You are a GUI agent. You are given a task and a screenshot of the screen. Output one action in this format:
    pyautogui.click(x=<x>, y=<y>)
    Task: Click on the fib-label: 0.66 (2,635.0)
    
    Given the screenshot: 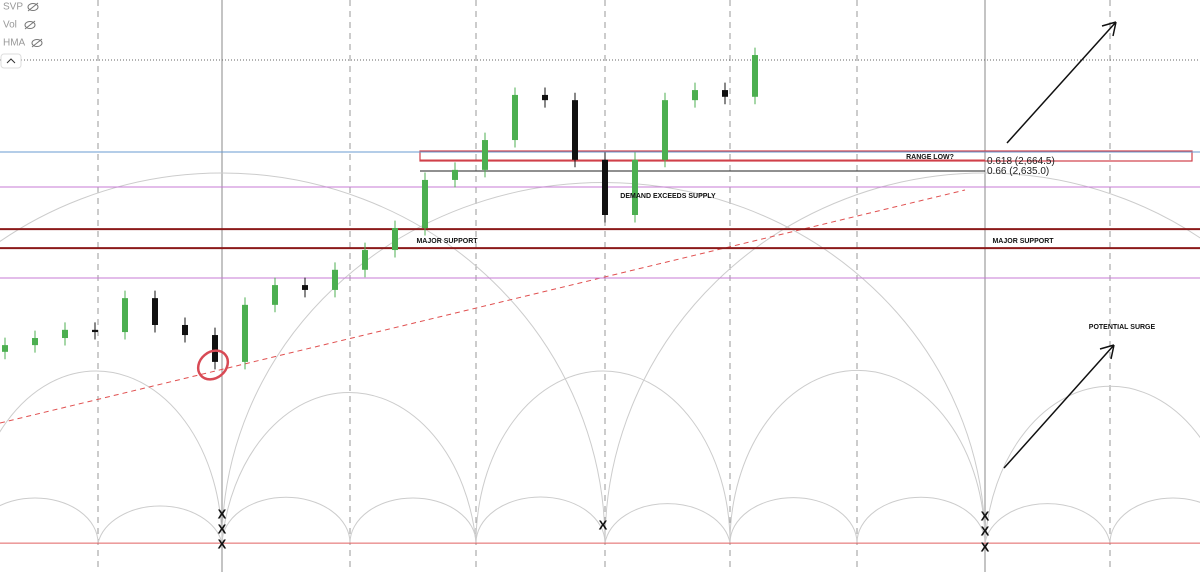 What is the action you would take?
    pyautogui.click(x=1018, y=171)
    